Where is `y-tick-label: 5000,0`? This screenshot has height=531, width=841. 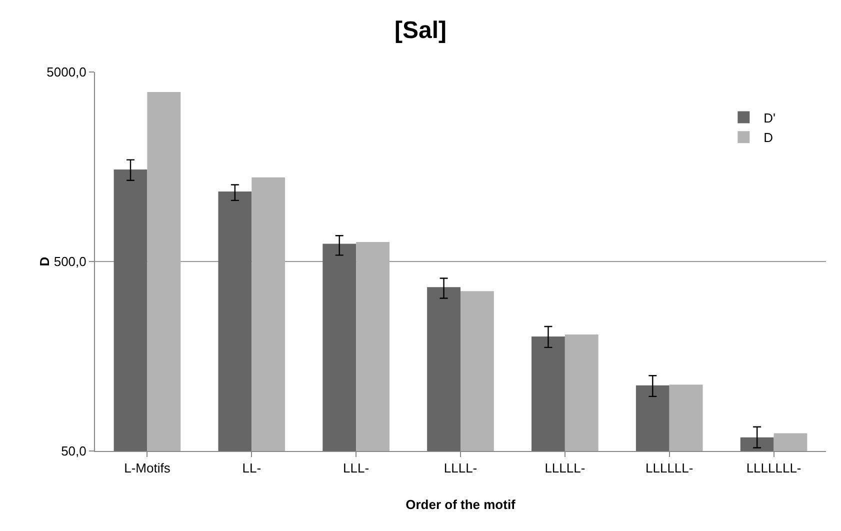
y-tick-label: 5000,0 is located at coordinates (66, 72).